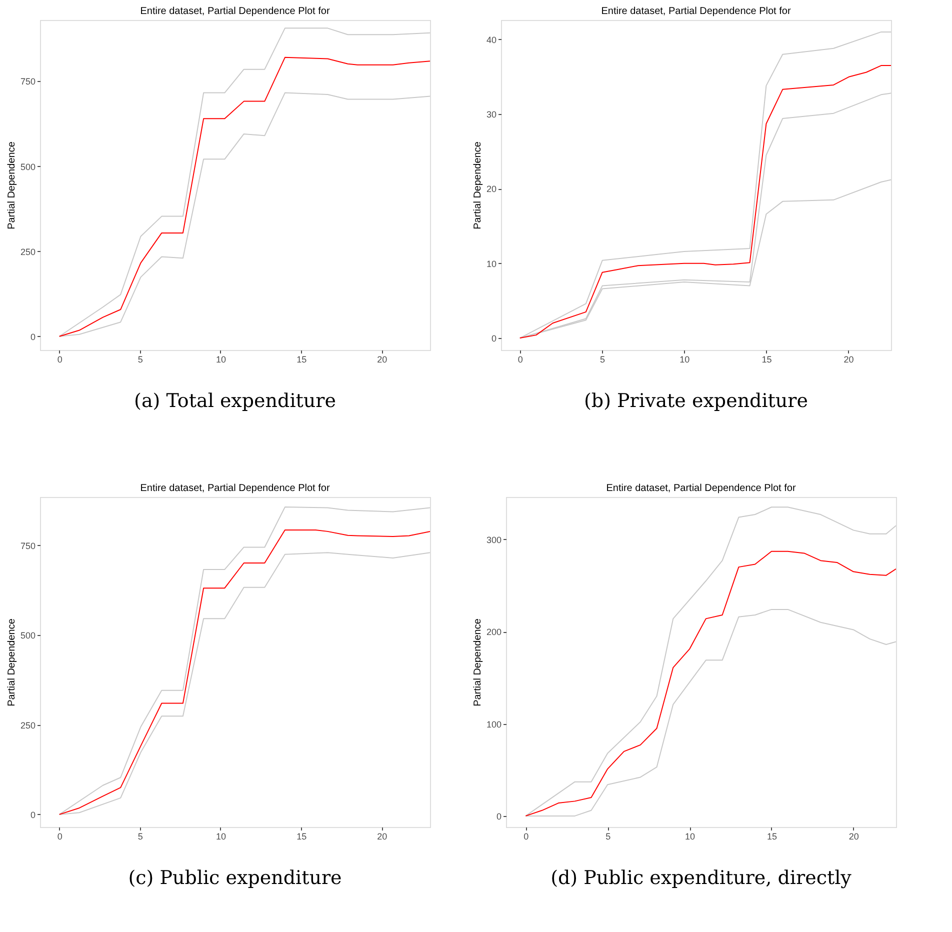 The height and width of the screenshot is (932, 952). I want to click on text: (b) Private expenditure, so click(696, 401).